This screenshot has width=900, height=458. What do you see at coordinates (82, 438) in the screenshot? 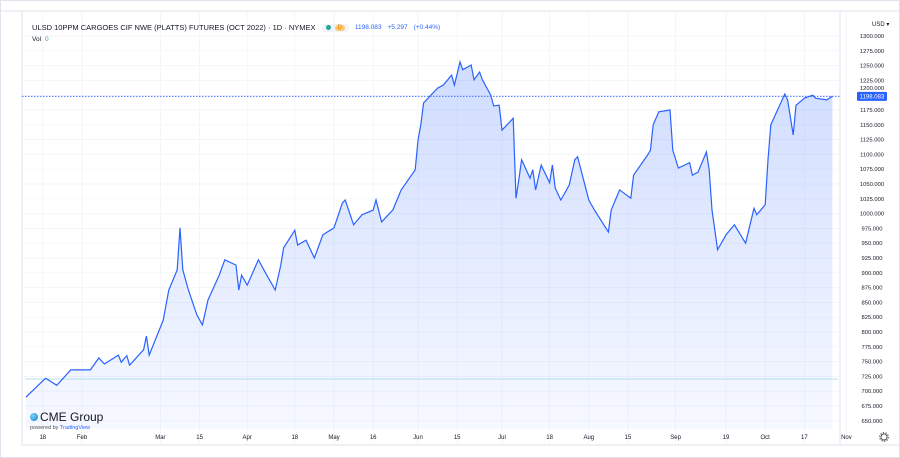
I see `x-tick-label: Feb` at bounding box center [82, 438].